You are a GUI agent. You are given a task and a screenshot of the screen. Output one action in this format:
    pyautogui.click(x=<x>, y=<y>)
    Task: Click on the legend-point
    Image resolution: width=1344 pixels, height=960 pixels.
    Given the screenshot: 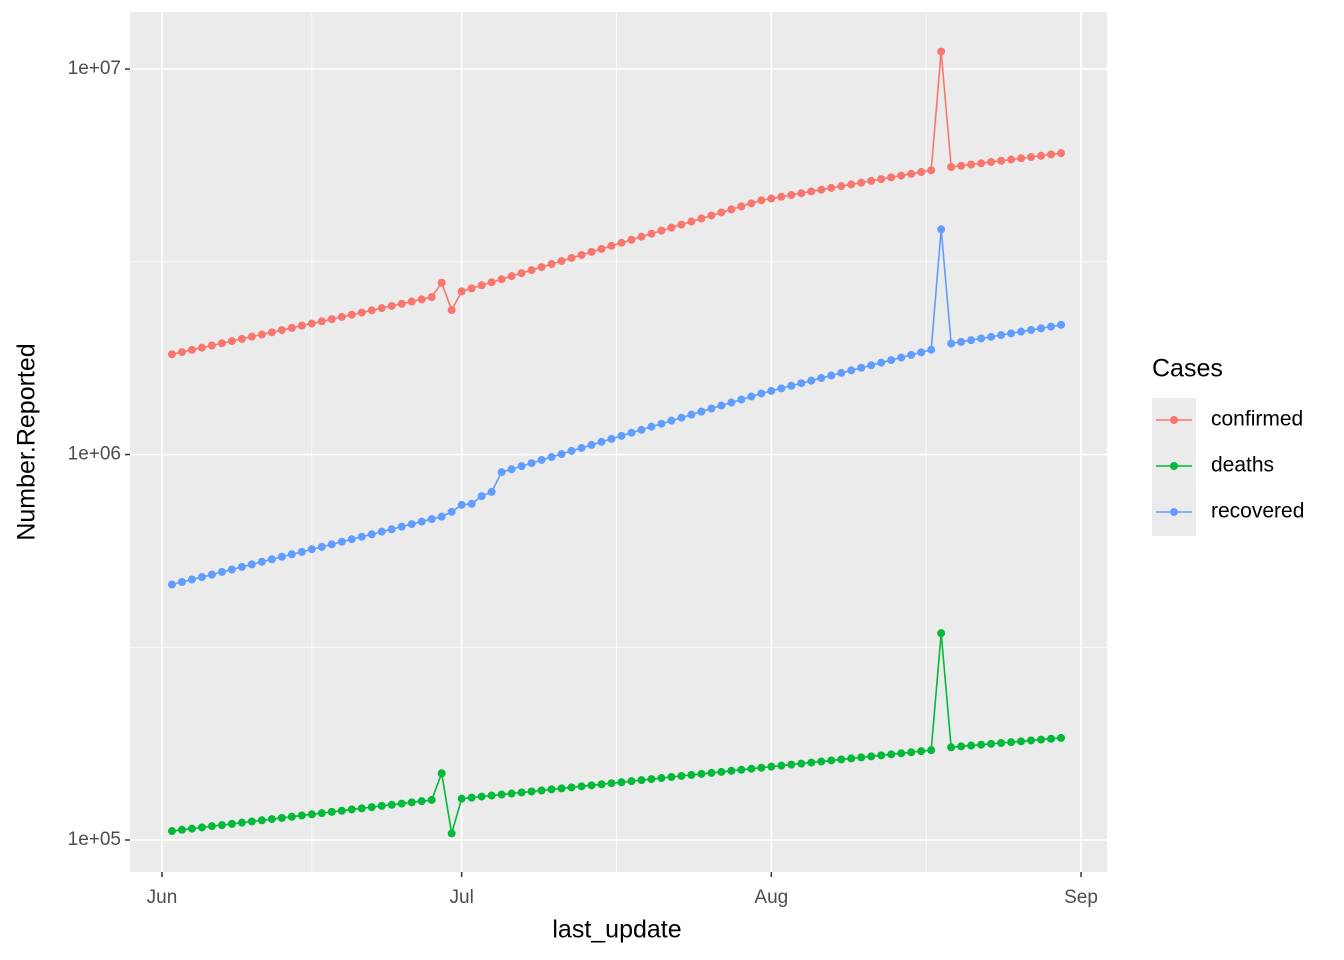 What is the action you would take?
    pyautogui.click(x=1174, y=420)
    